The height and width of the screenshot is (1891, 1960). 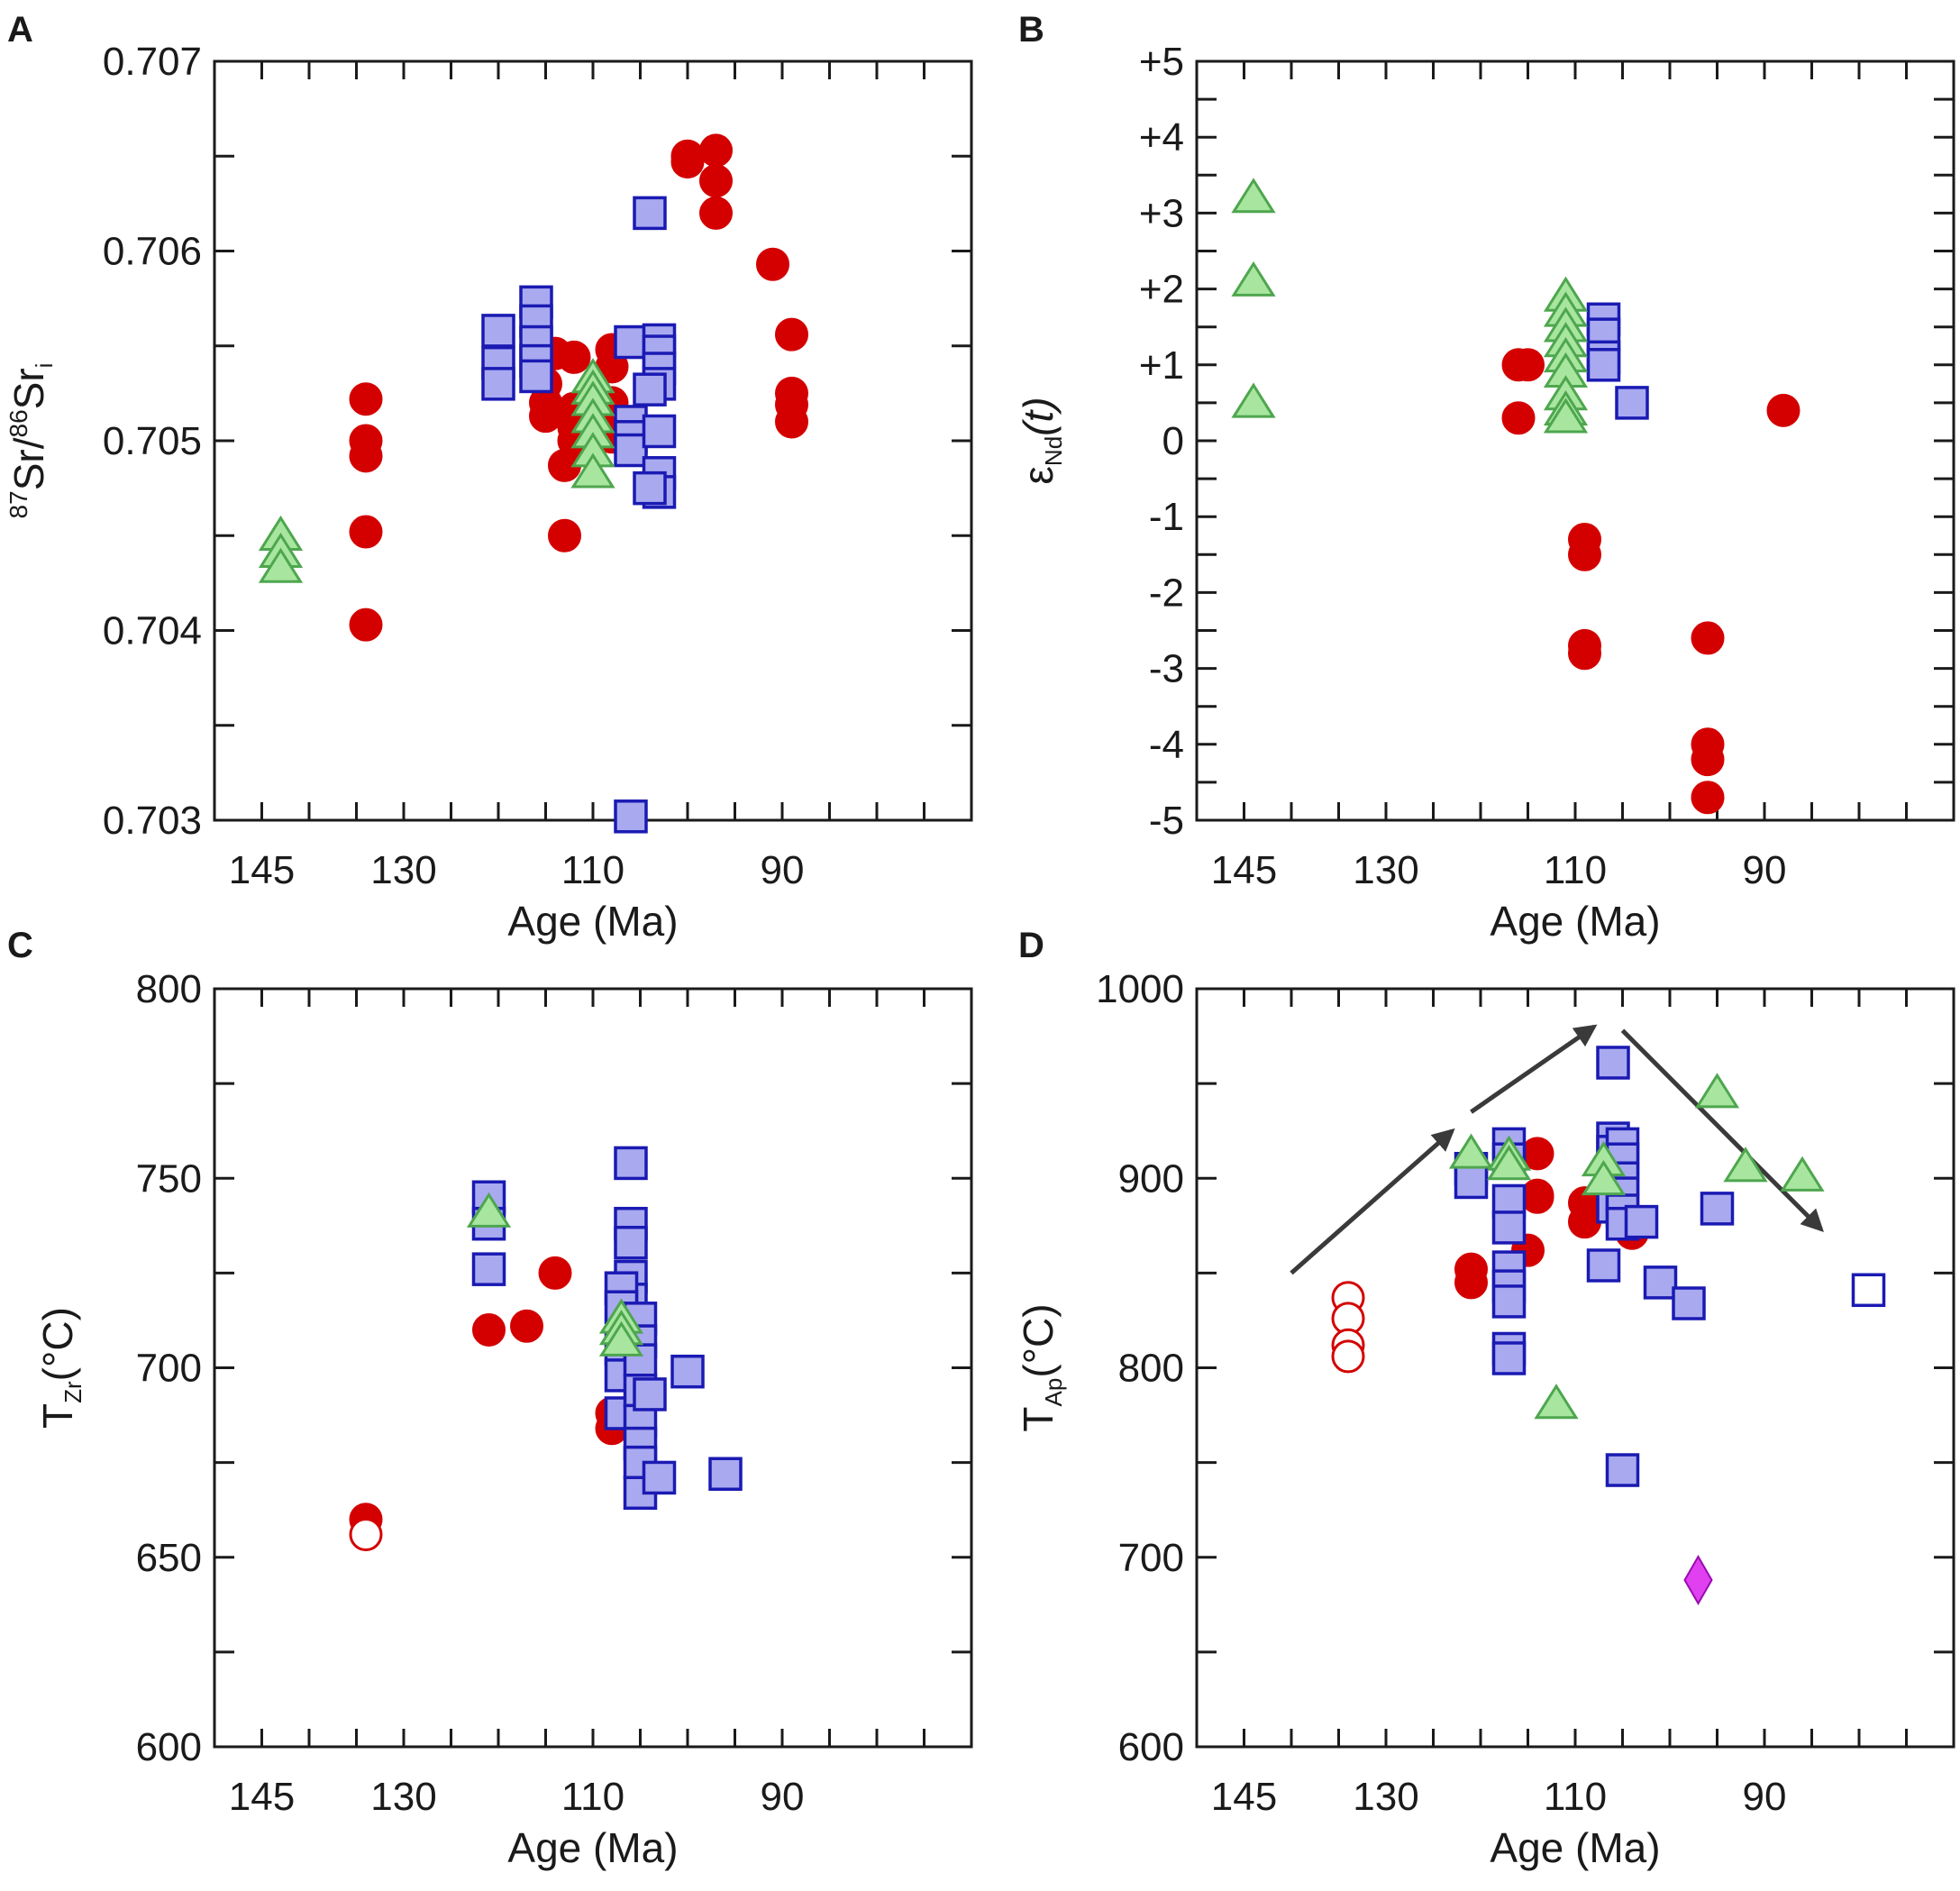 What do you see at coordinates (1053, 451) in the screenshot?
I see `y-label-sub: Nd` at bounding box center [1053, 451].